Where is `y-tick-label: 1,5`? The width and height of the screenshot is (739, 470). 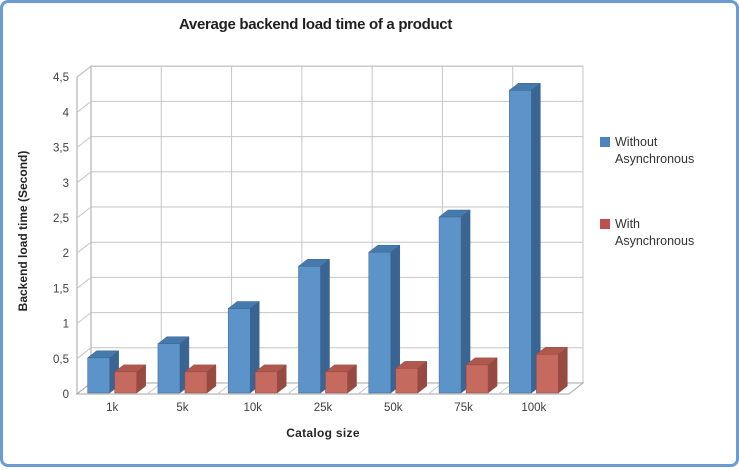 y-tick-label: 1,5 is located at coordinates (61, 289).